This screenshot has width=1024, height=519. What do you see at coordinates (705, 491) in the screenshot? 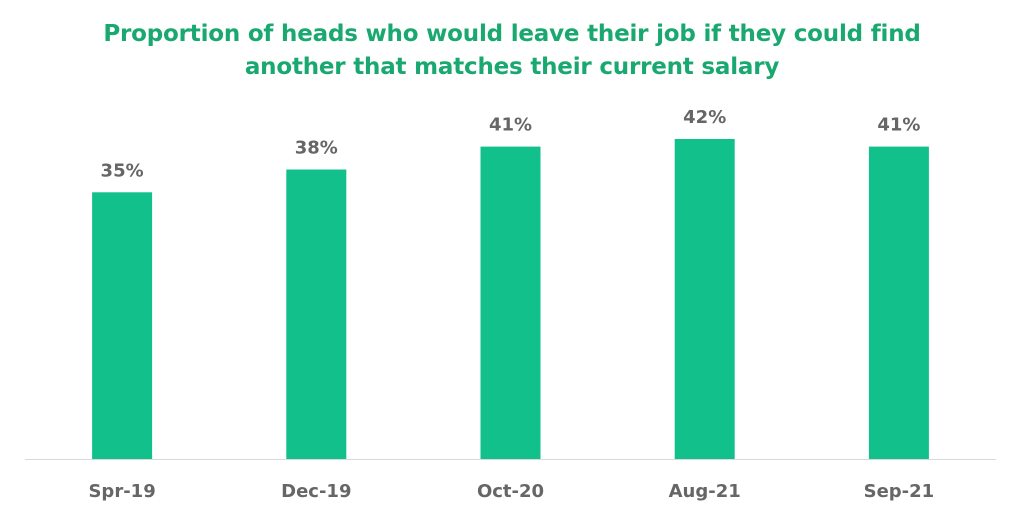
I see `x-tick-label-aug-21: Aug-21` at bounding box center [705, 491].